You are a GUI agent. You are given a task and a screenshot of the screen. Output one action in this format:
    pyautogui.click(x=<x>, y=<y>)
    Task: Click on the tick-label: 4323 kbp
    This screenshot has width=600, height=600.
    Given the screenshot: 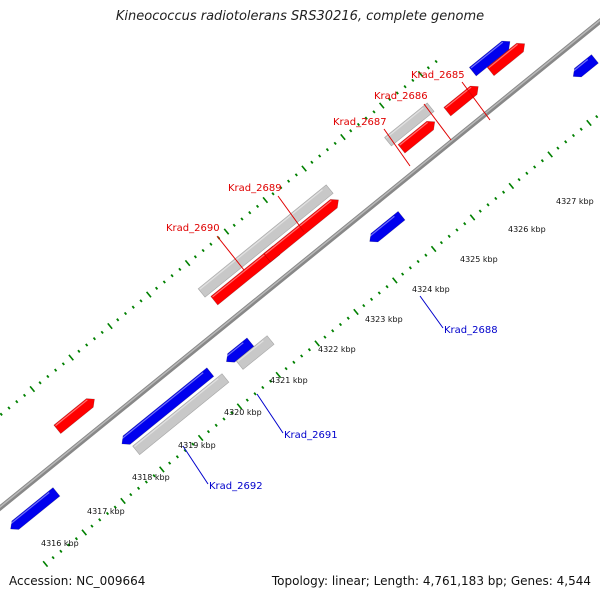 What is the action you would take?
    pyautogui.click(x=384, y=319)
    